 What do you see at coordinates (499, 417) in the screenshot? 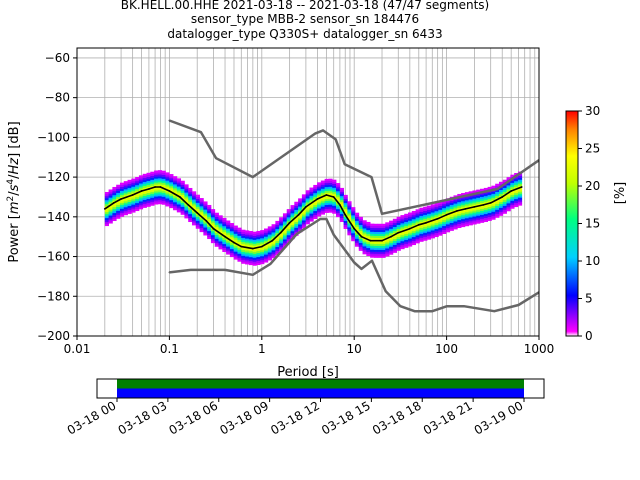
I see `timeline-tick-label: 03-19 00` at bounding box center [499, 417].